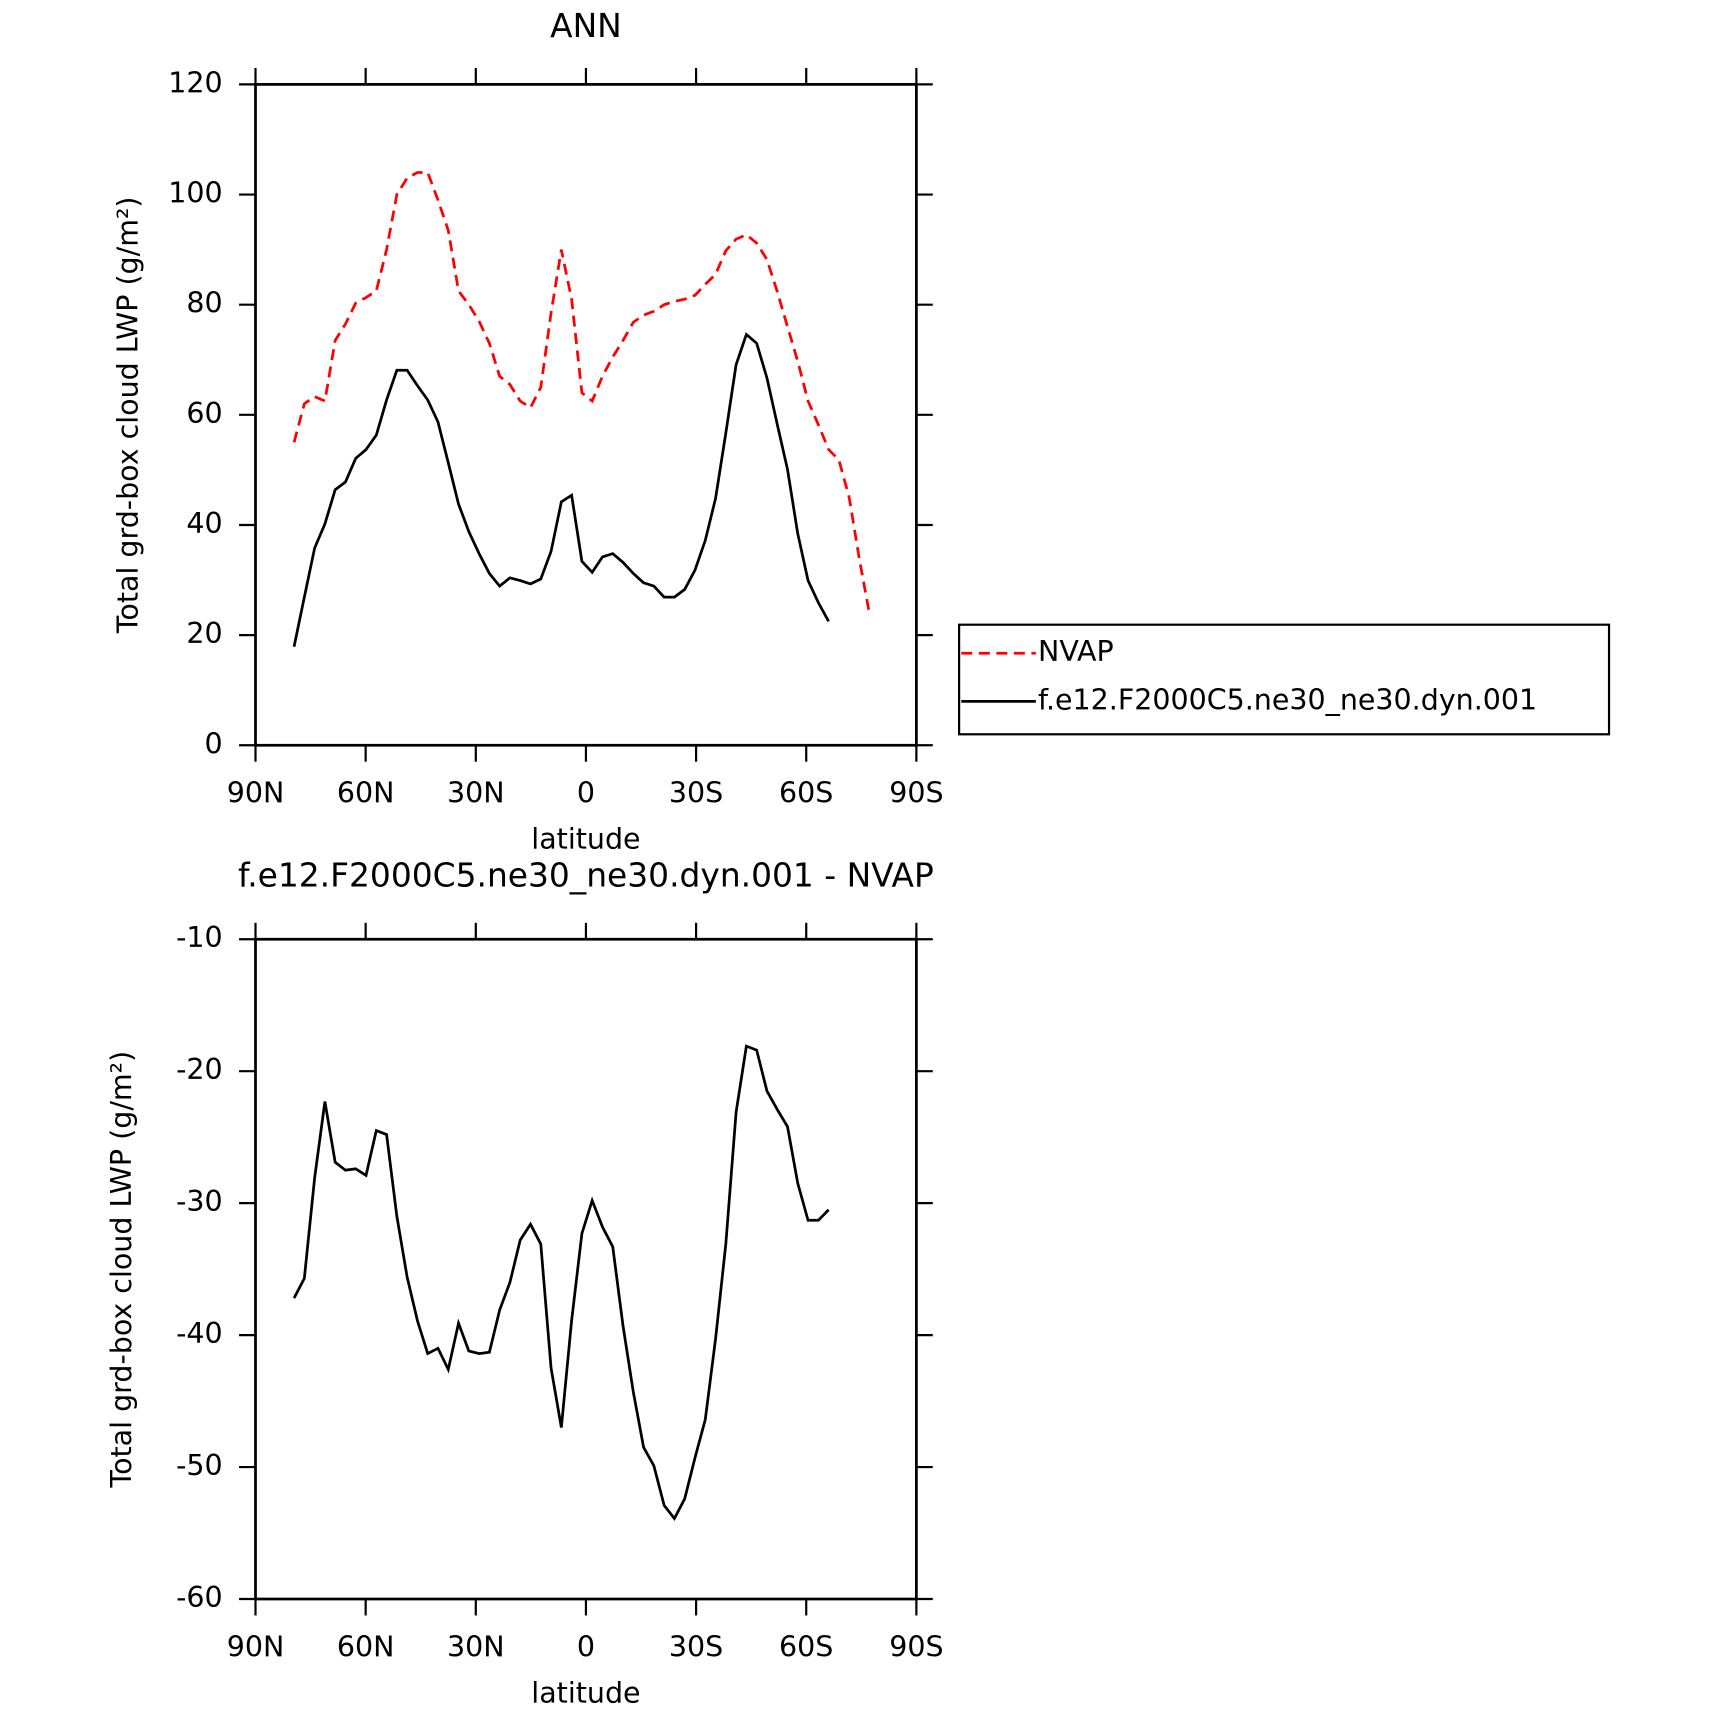 The image size is (1710, 1713). What do you see at coordinates (1287, 699) in the screenshot?
I see `legend-label: f.e12.F2000C5.ne30_ne30.dyn.001` at bounding box center [1287, 699].